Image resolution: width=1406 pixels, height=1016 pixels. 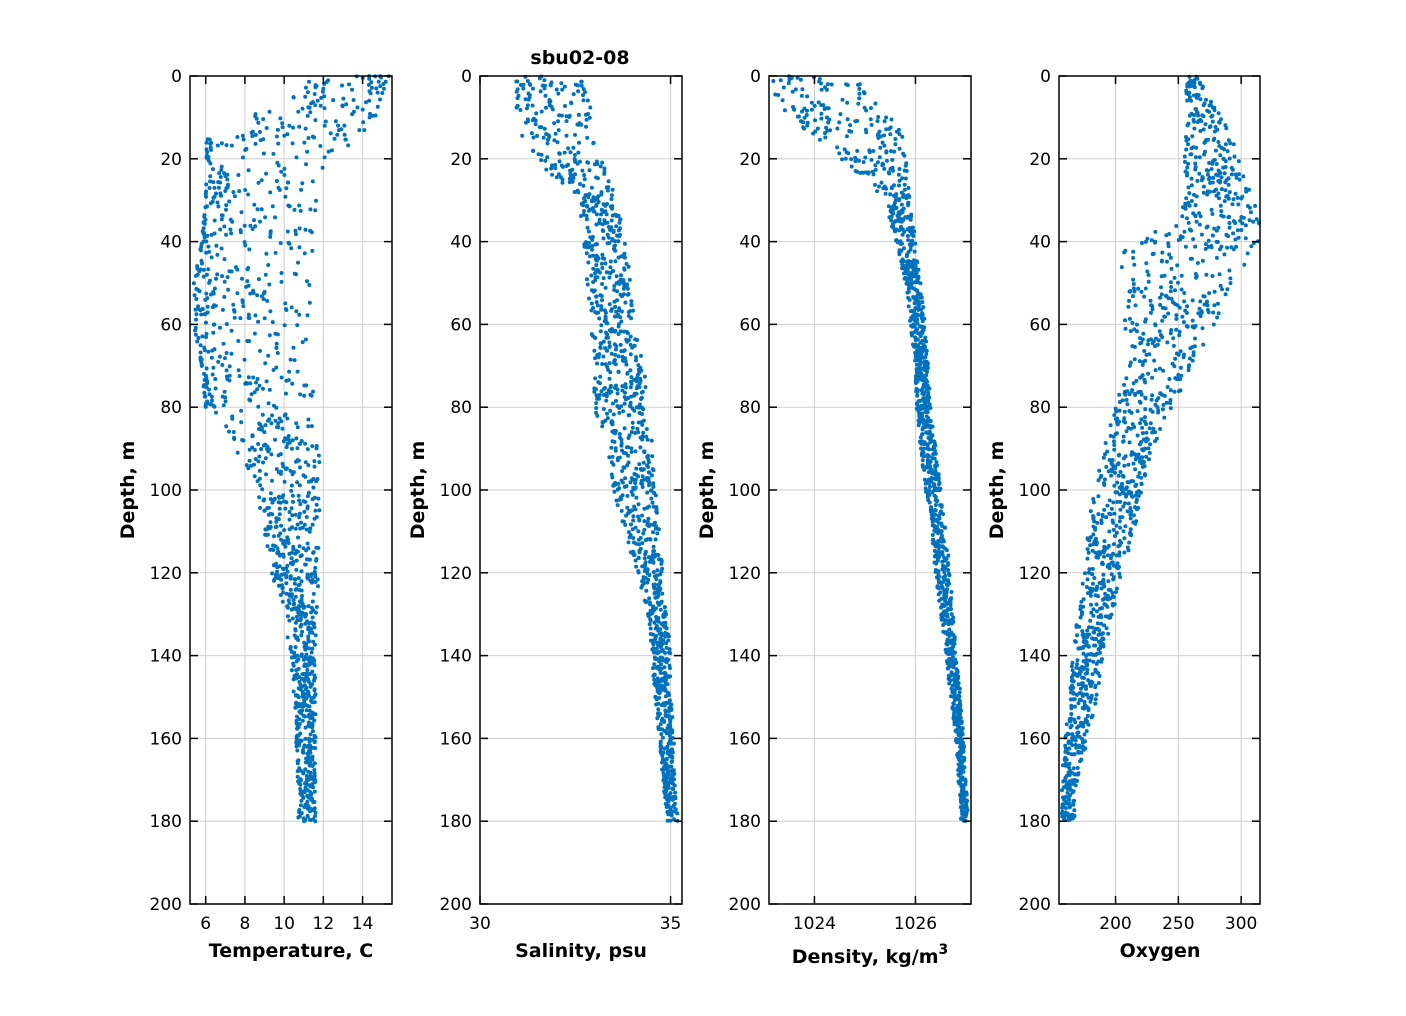 What do you see at coordinates (461, 160) in the screenshot?
I see `y-tick-label: 20` at bounding box center [461, 160].